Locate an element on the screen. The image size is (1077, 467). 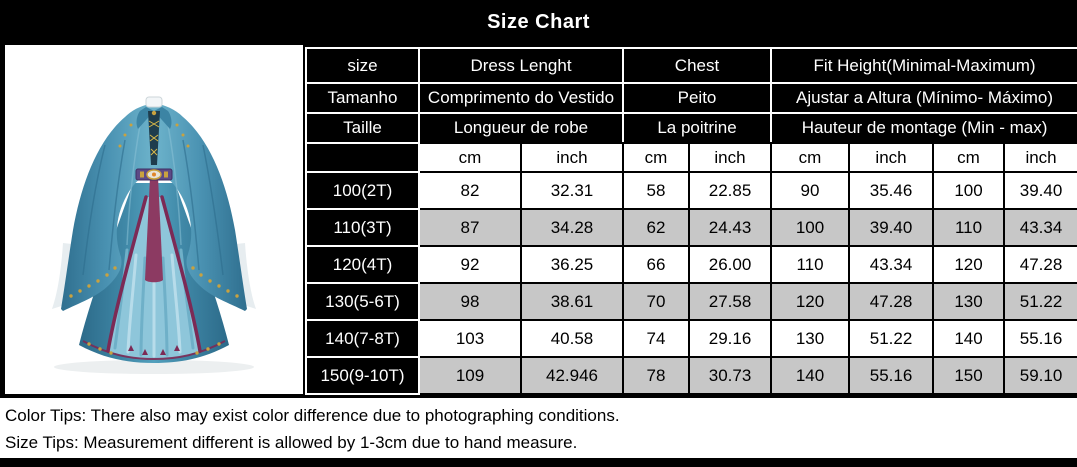
size-cell: 120(4T) is located at coordinates (362, 264).